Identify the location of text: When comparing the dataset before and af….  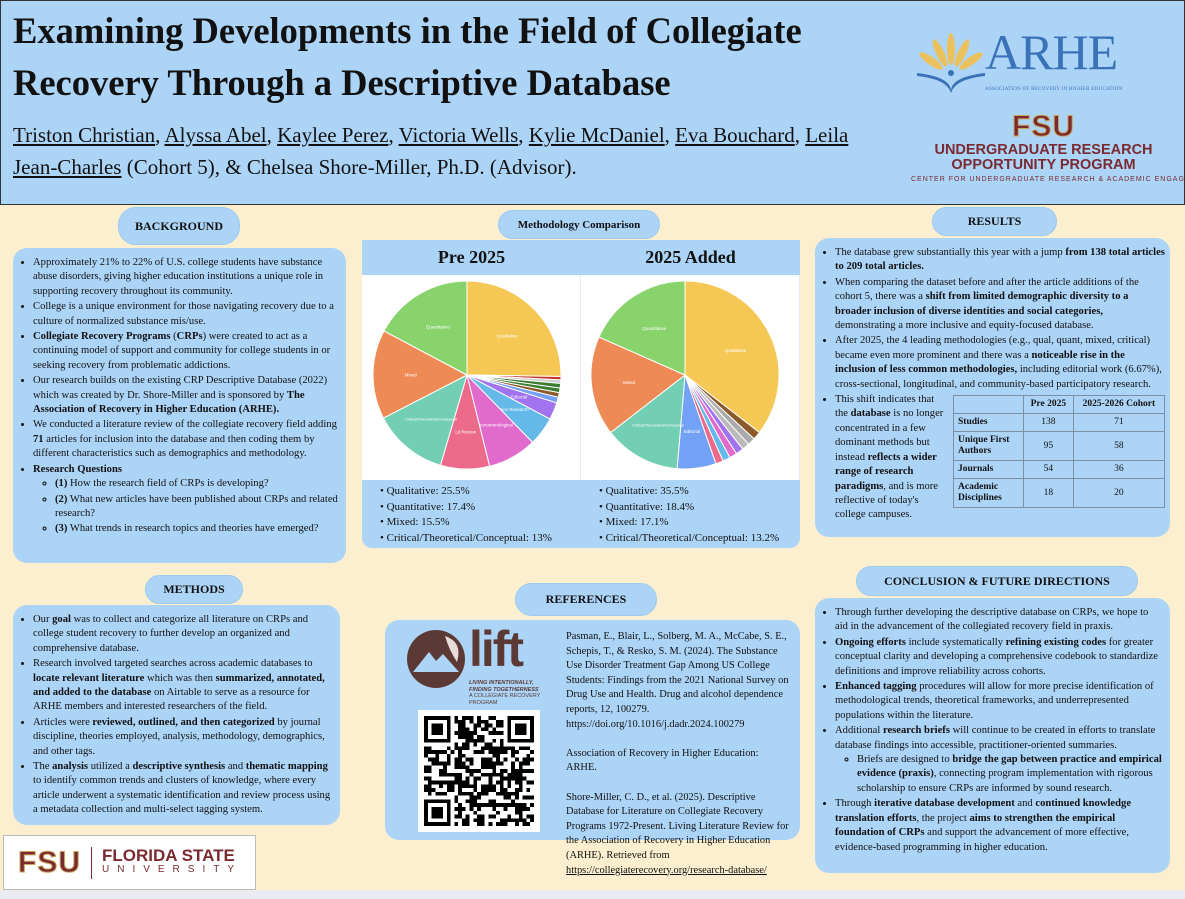
(987, 289).